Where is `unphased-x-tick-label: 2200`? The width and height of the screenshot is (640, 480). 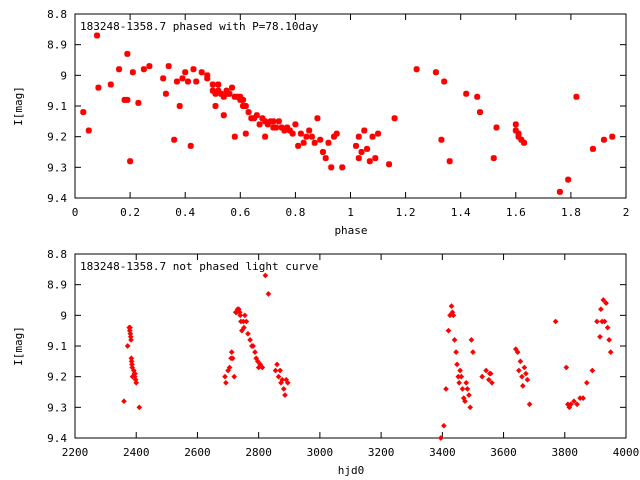
unphased-x-tick-label: 2200 is located at coordinates (75, 452).